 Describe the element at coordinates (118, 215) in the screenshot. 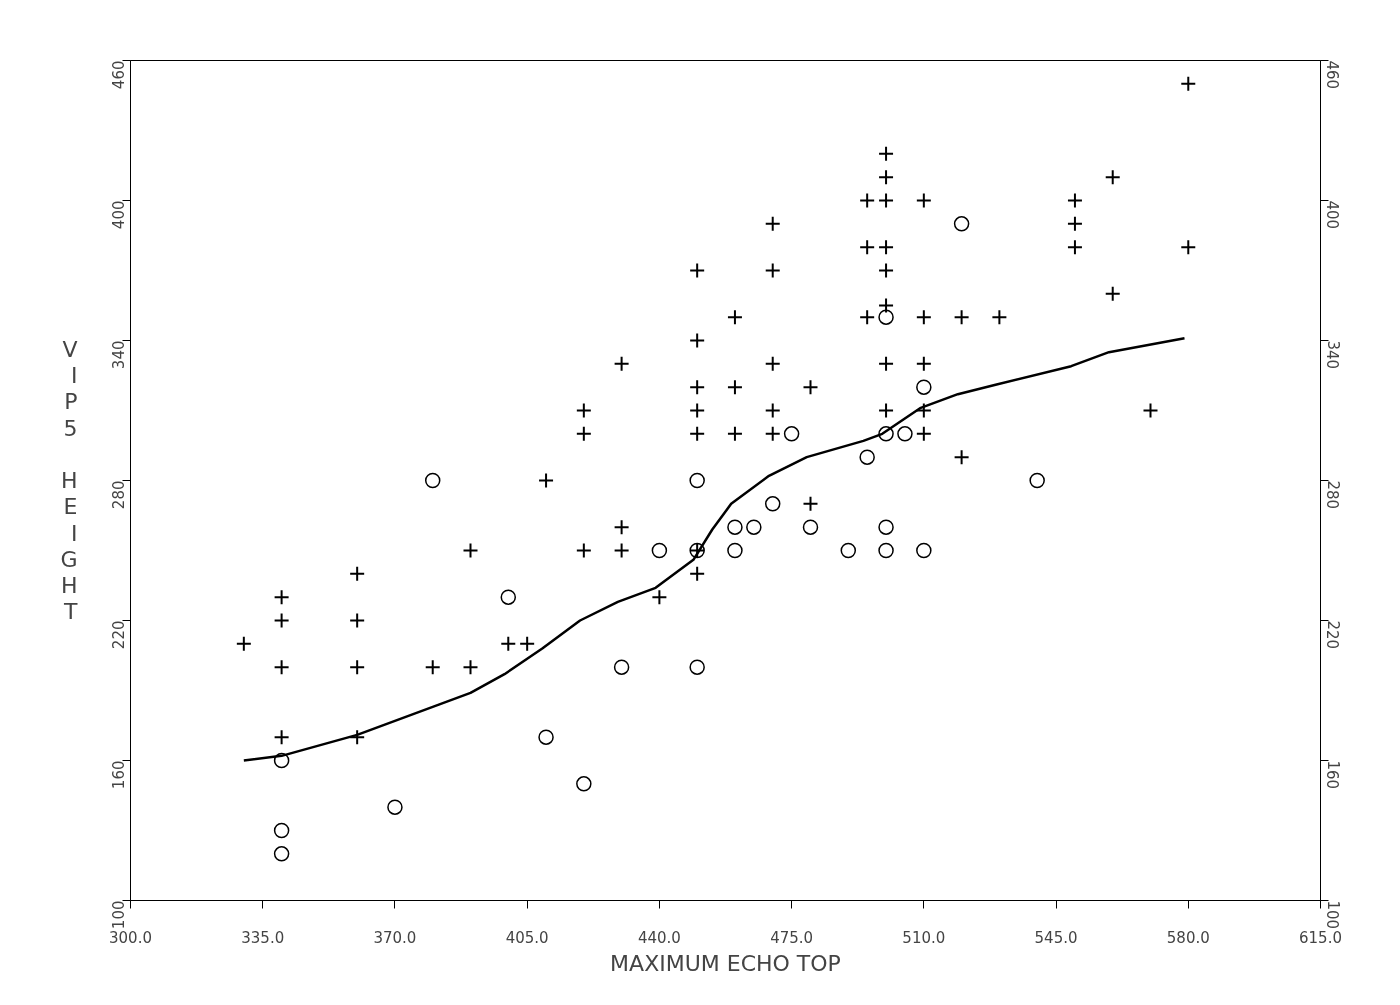

I see `y-tick-label: 400` at that location.